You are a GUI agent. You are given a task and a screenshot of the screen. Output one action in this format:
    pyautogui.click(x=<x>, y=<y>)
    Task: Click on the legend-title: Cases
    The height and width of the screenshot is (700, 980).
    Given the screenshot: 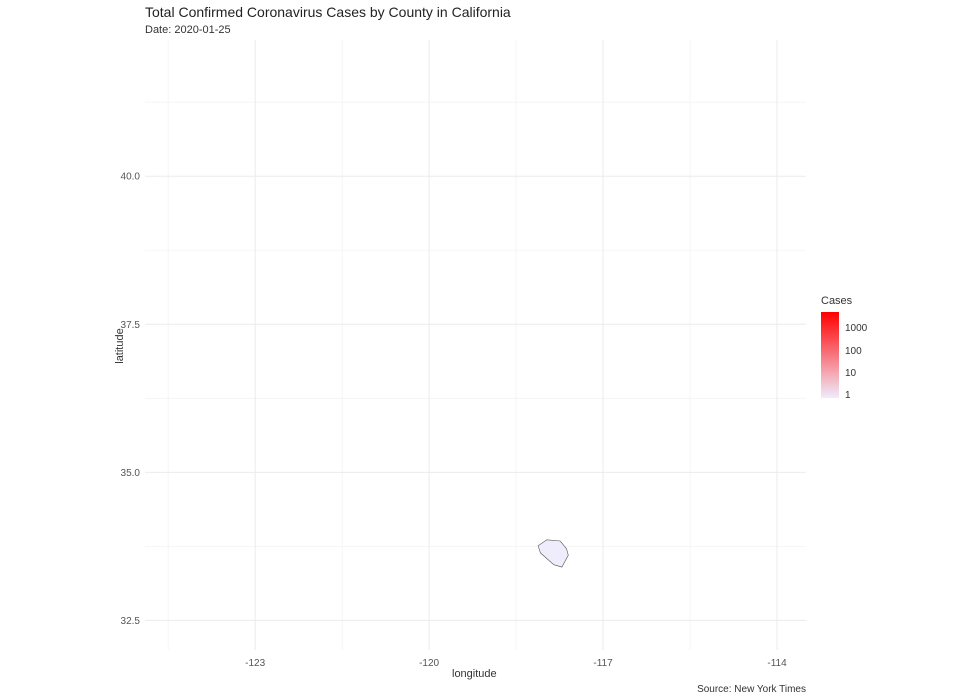 What is the action you would take?
    pyautogui.click(x=837, y=301)
    